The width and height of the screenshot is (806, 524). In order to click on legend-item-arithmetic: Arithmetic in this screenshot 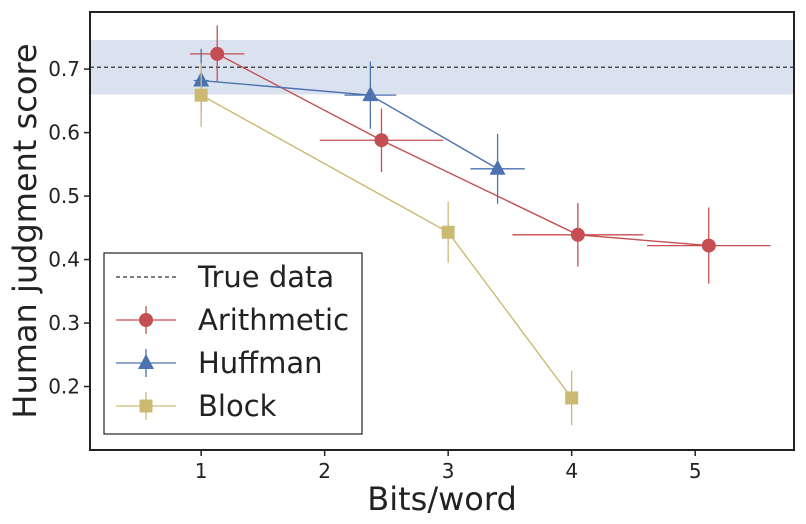, I will do `click(232, 320)`.